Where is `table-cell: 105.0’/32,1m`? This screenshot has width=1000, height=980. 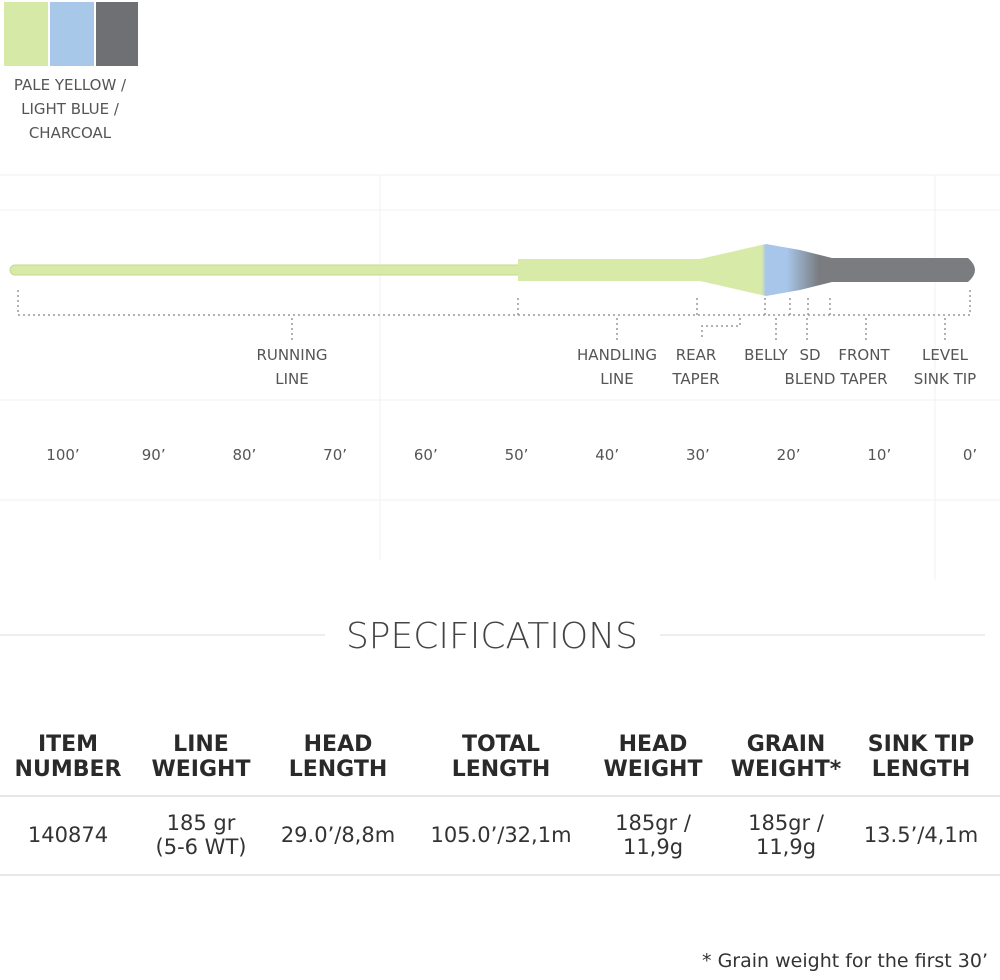 table-cell: 105.0’/32,1m is located at coordinates (500, 835).